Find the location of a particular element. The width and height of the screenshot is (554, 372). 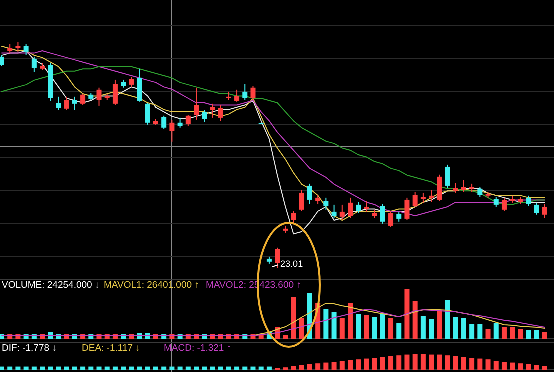

text: DIF: -1.778 ↓ is located at coordinates (29, 348).